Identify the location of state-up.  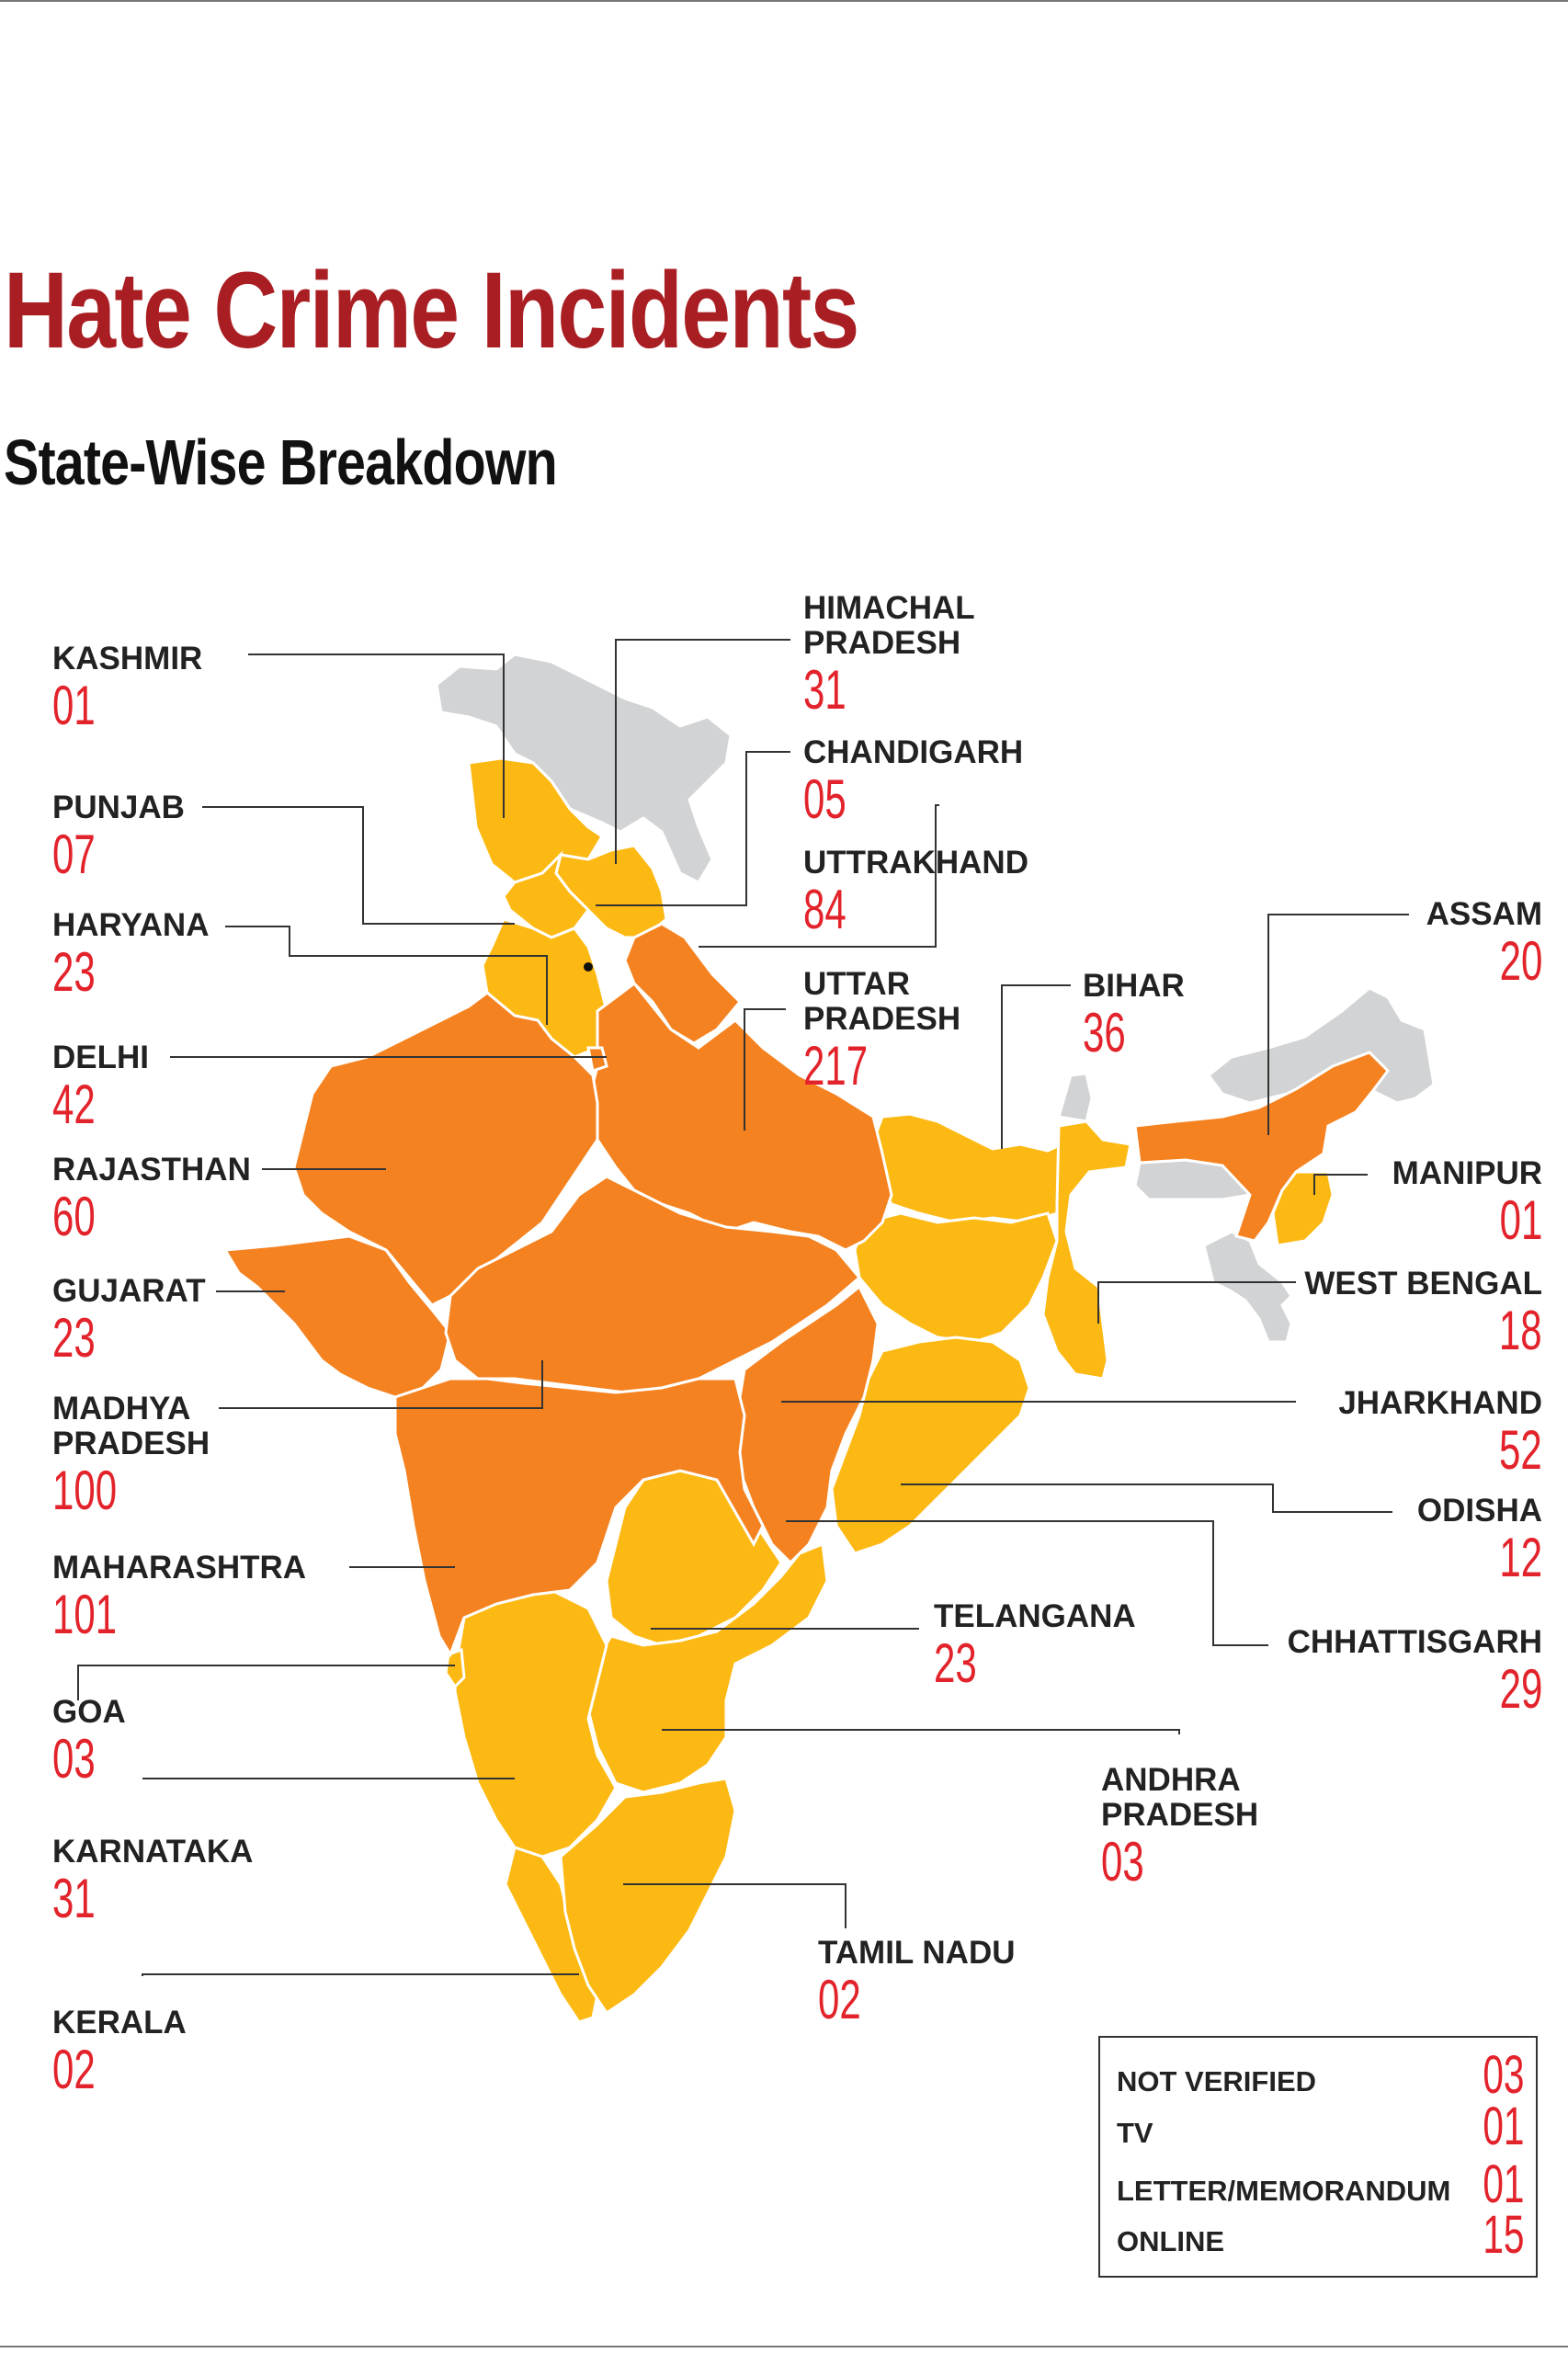
(739, 1116).